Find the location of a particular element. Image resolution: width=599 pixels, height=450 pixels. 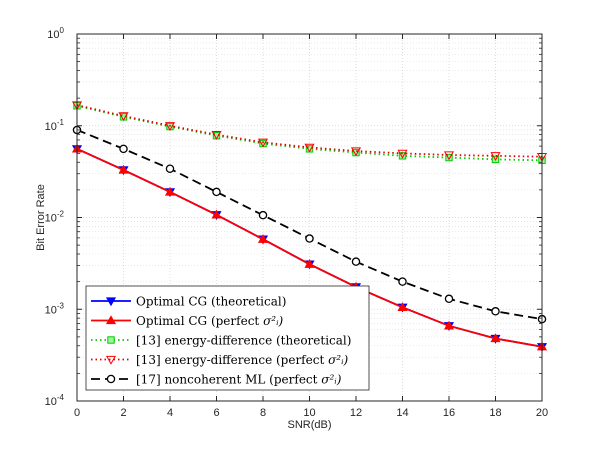

y-tick-label: 10⁻⁴ is located at coordinates (55, 400).